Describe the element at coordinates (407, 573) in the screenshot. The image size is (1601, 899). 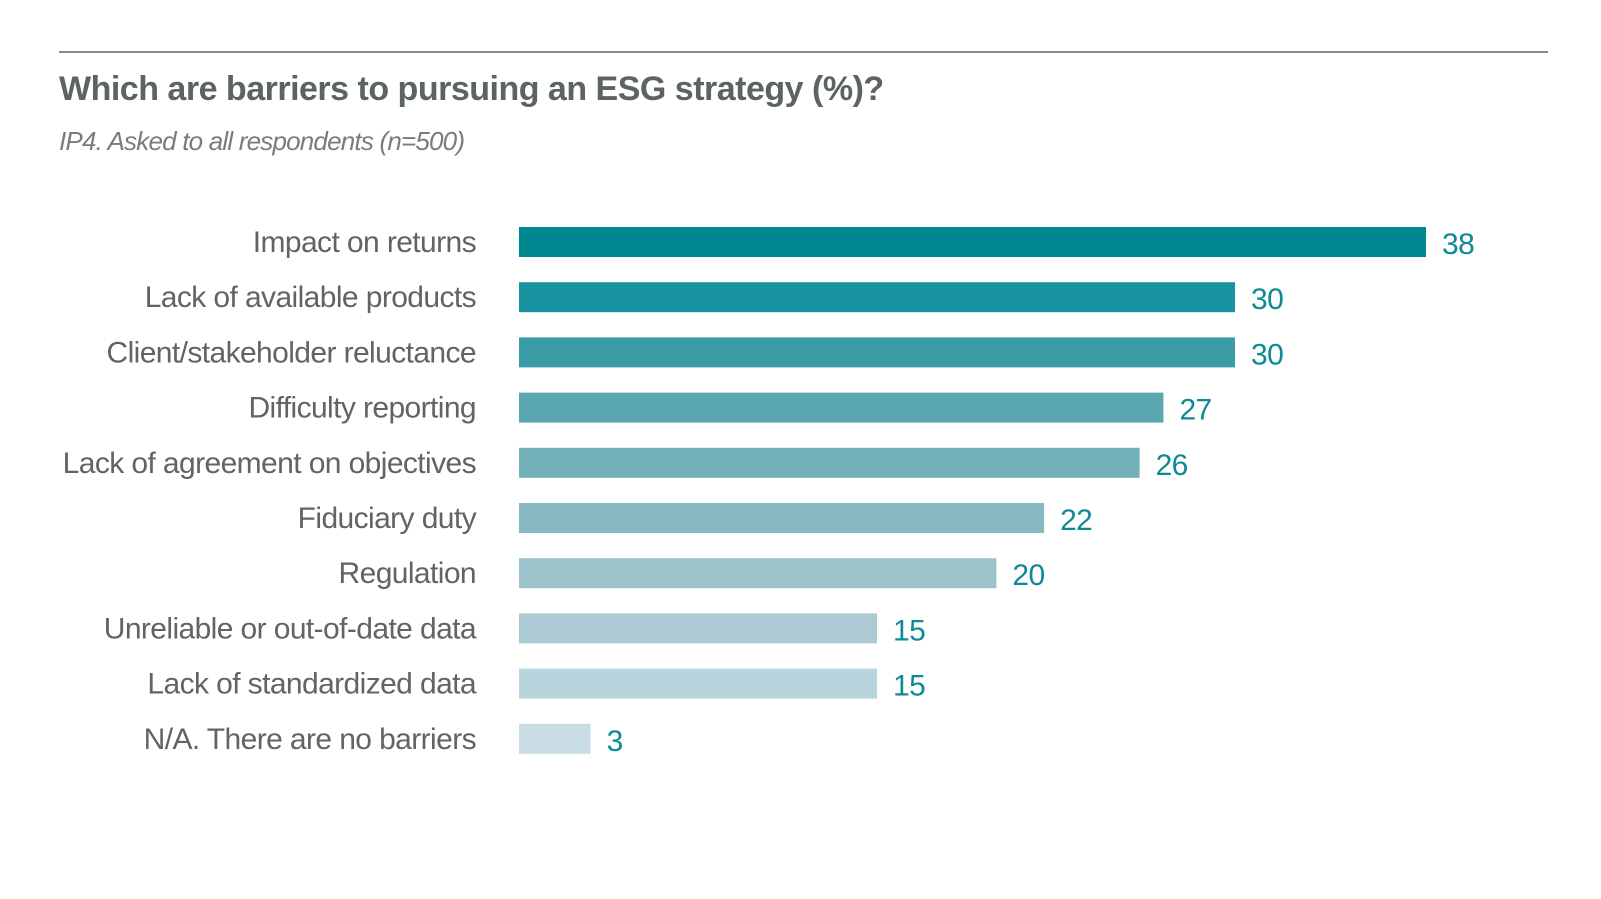
I see `category-label: Regulation` at that location.